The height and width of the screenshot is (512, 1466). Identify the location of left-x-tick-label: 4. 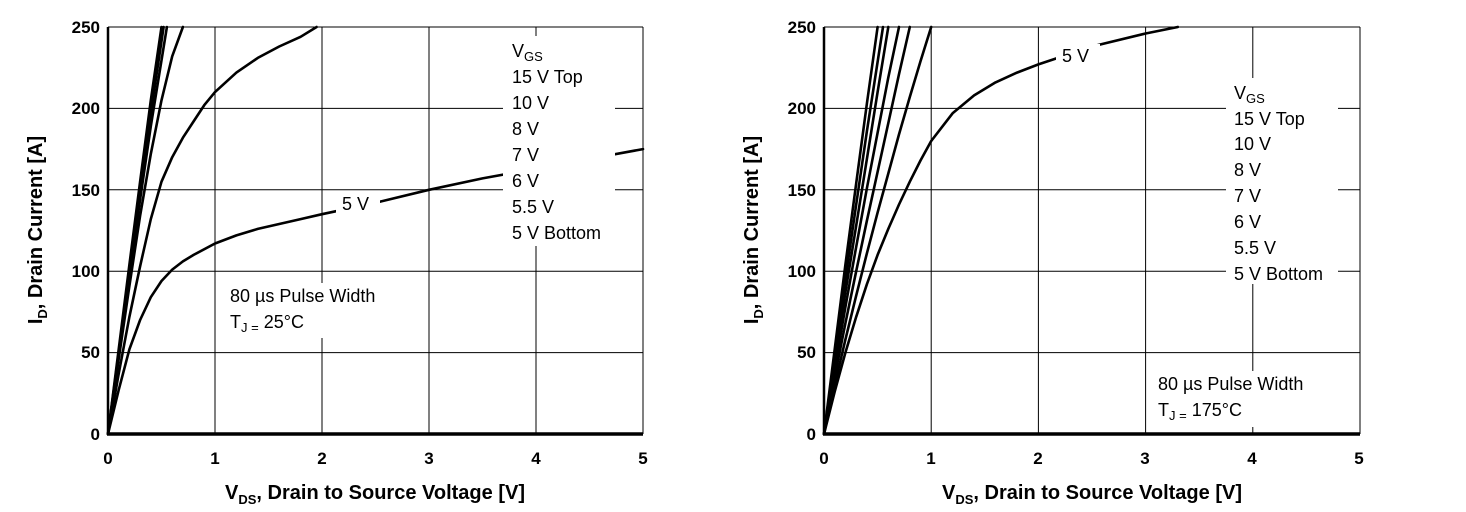
(536, 458).